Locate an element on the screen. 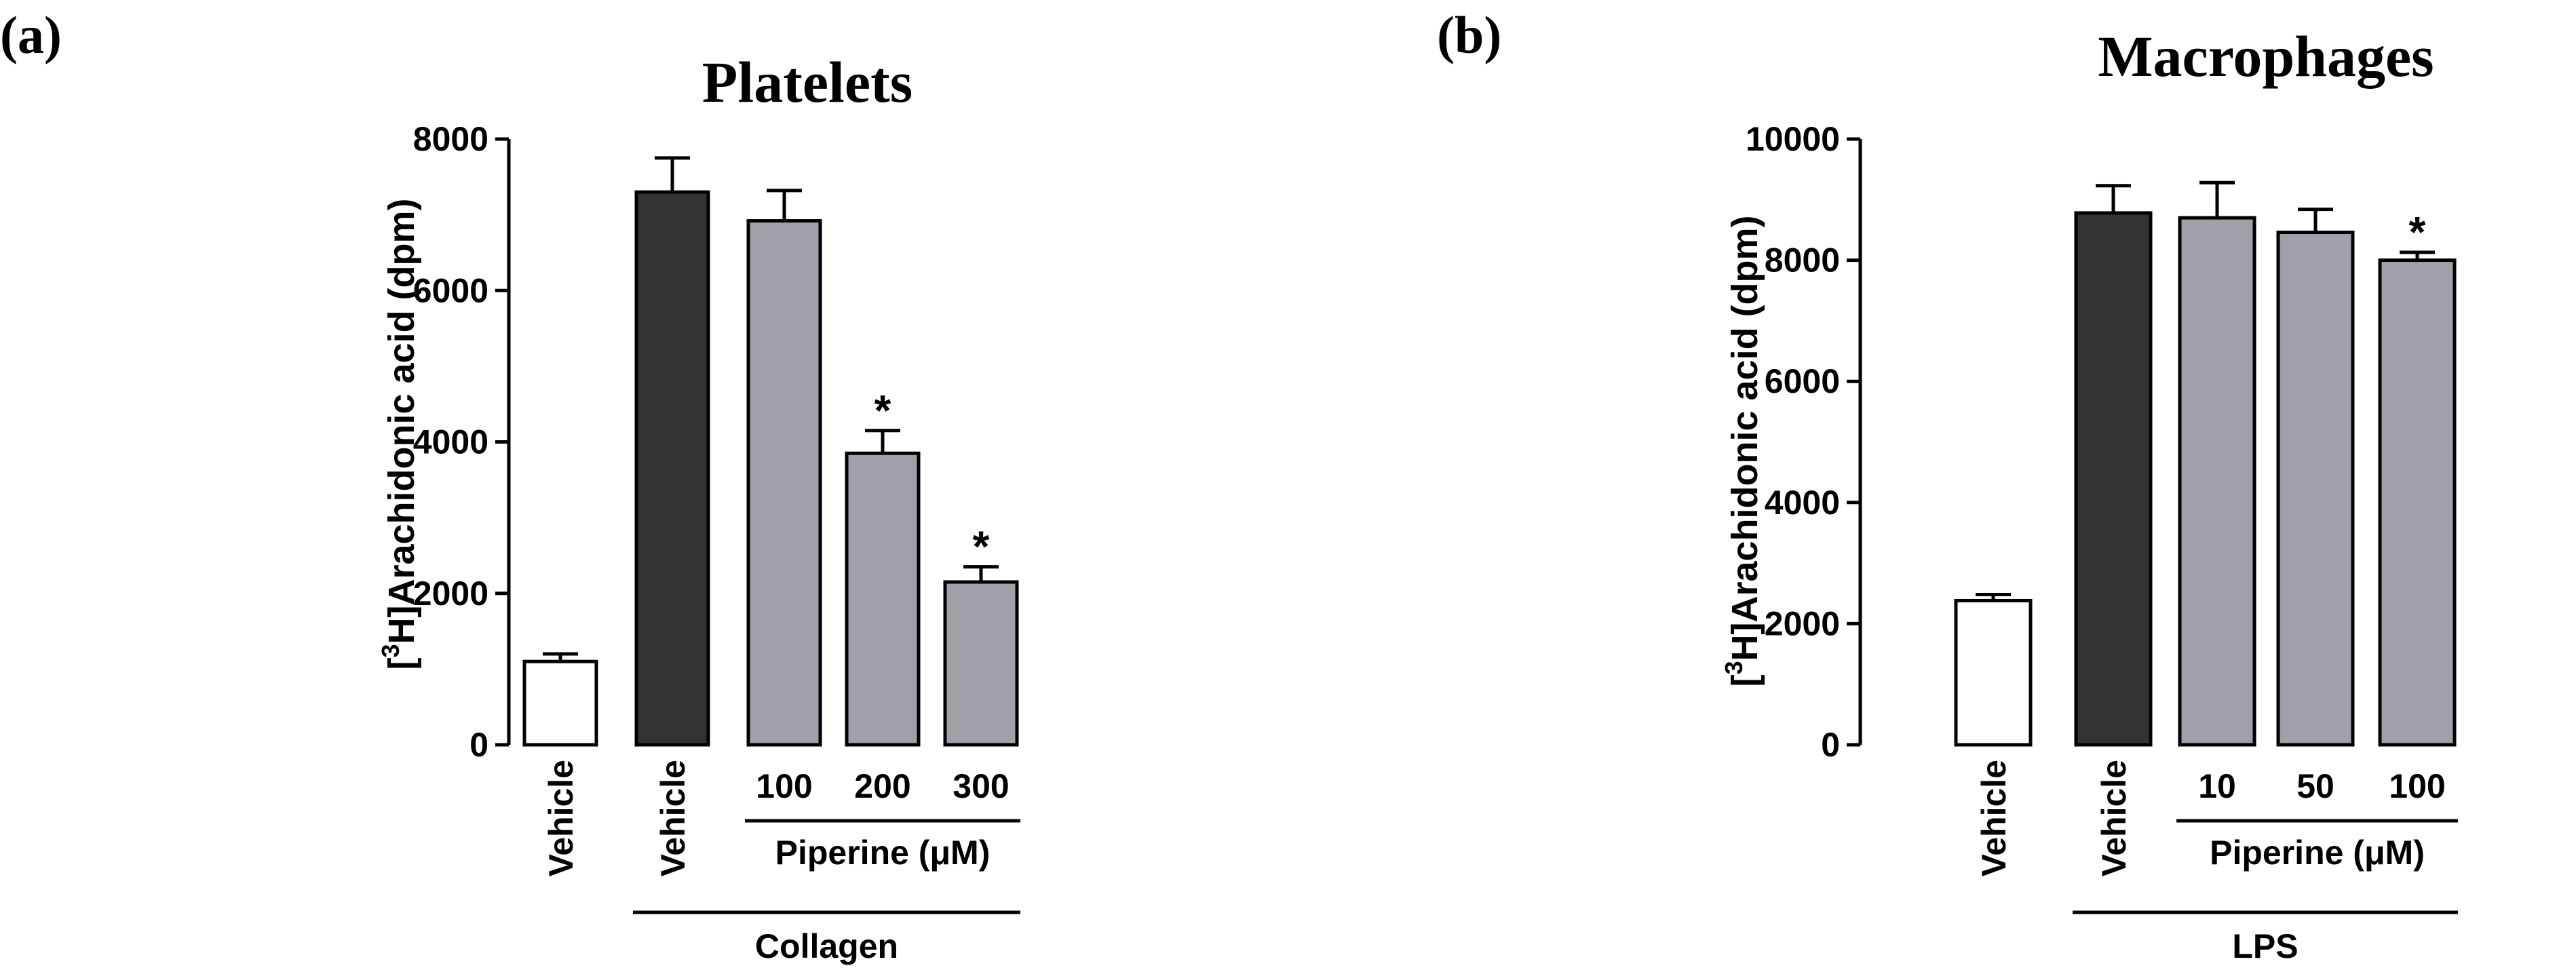 The width and height of the screenshot is (2576, 970). panel-b-title: Macrophages is located at coordinates (2266, 56).